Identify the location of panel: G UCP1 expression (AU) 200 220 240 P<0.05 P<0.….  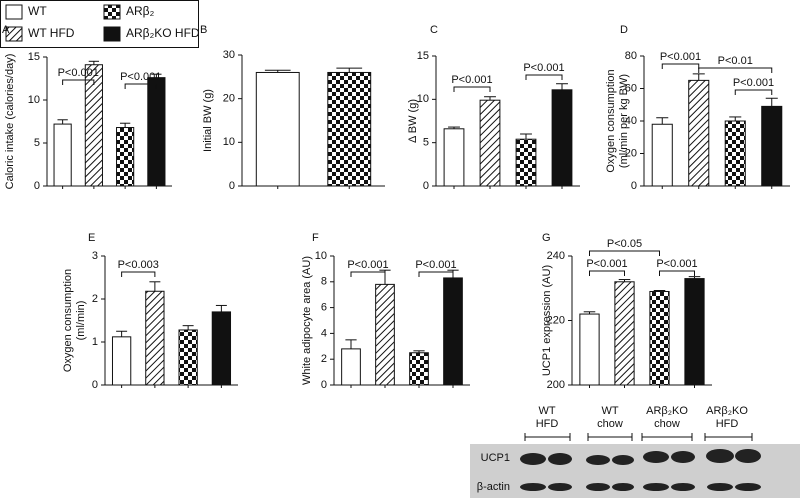
(626, 311).